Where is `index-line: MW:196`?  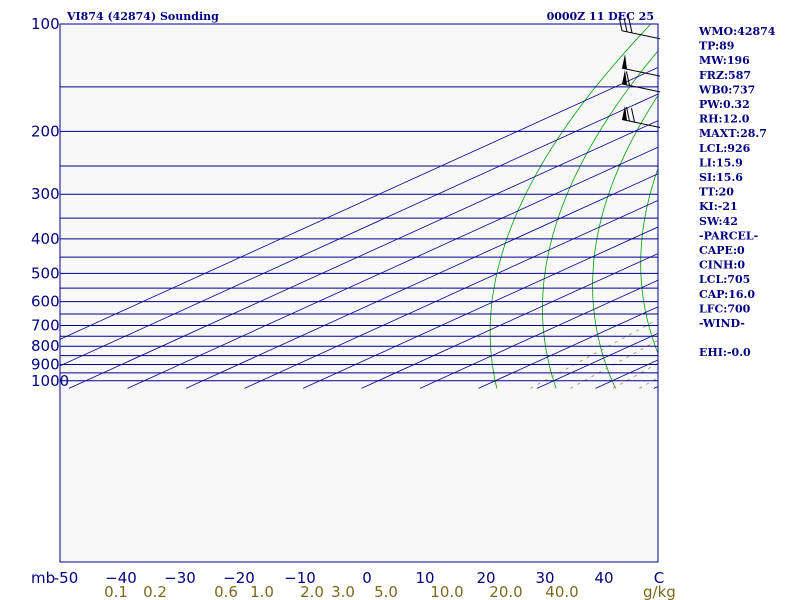 index-line: MW:196 is located at coordinates (724, 60).